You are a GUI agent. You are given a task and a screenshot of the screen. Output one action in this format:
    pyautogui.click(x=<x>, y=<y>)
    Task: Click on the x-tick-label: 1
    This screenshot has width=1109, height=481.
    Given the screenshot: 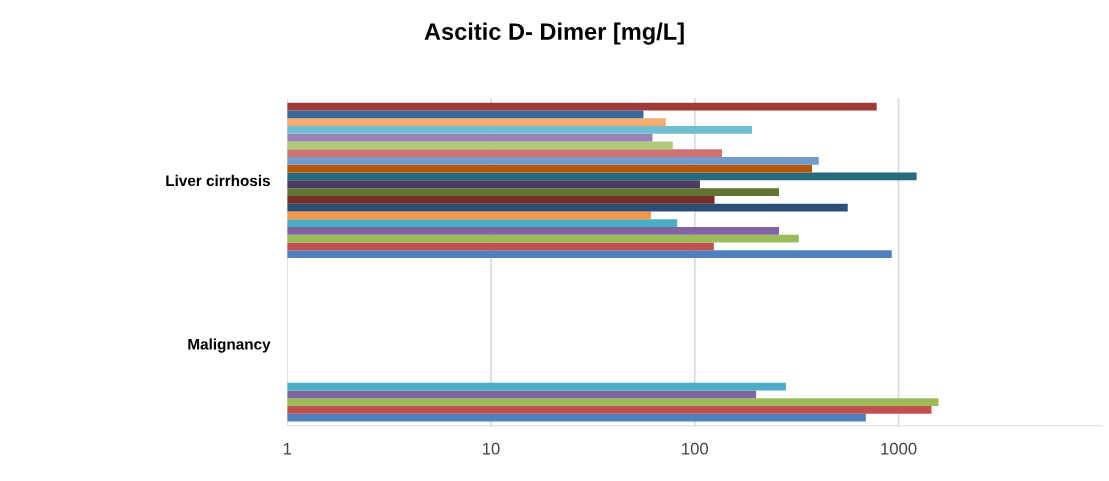 What is the action you would take?
    pyautogui.click(x=287, y=448)
    